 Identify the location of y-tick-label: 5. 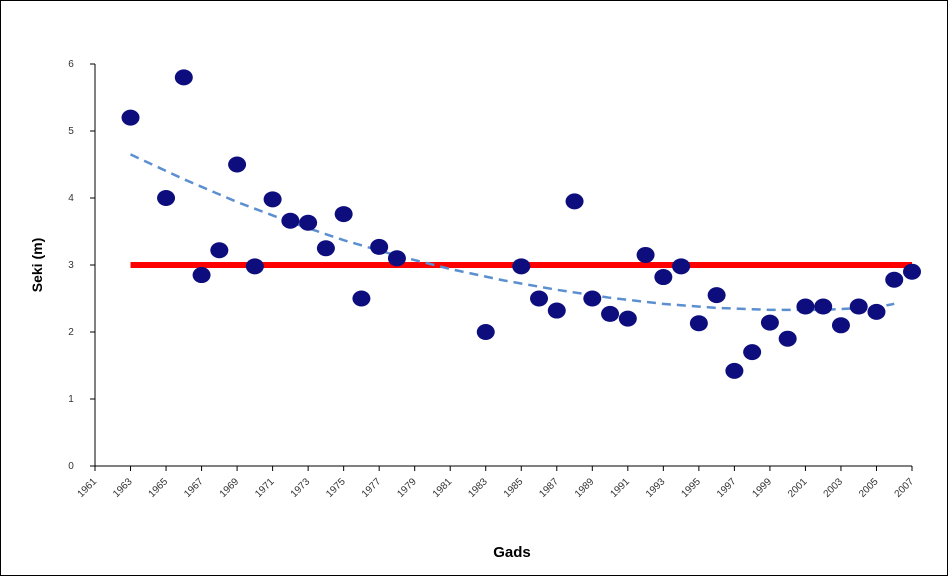
(71, 131).